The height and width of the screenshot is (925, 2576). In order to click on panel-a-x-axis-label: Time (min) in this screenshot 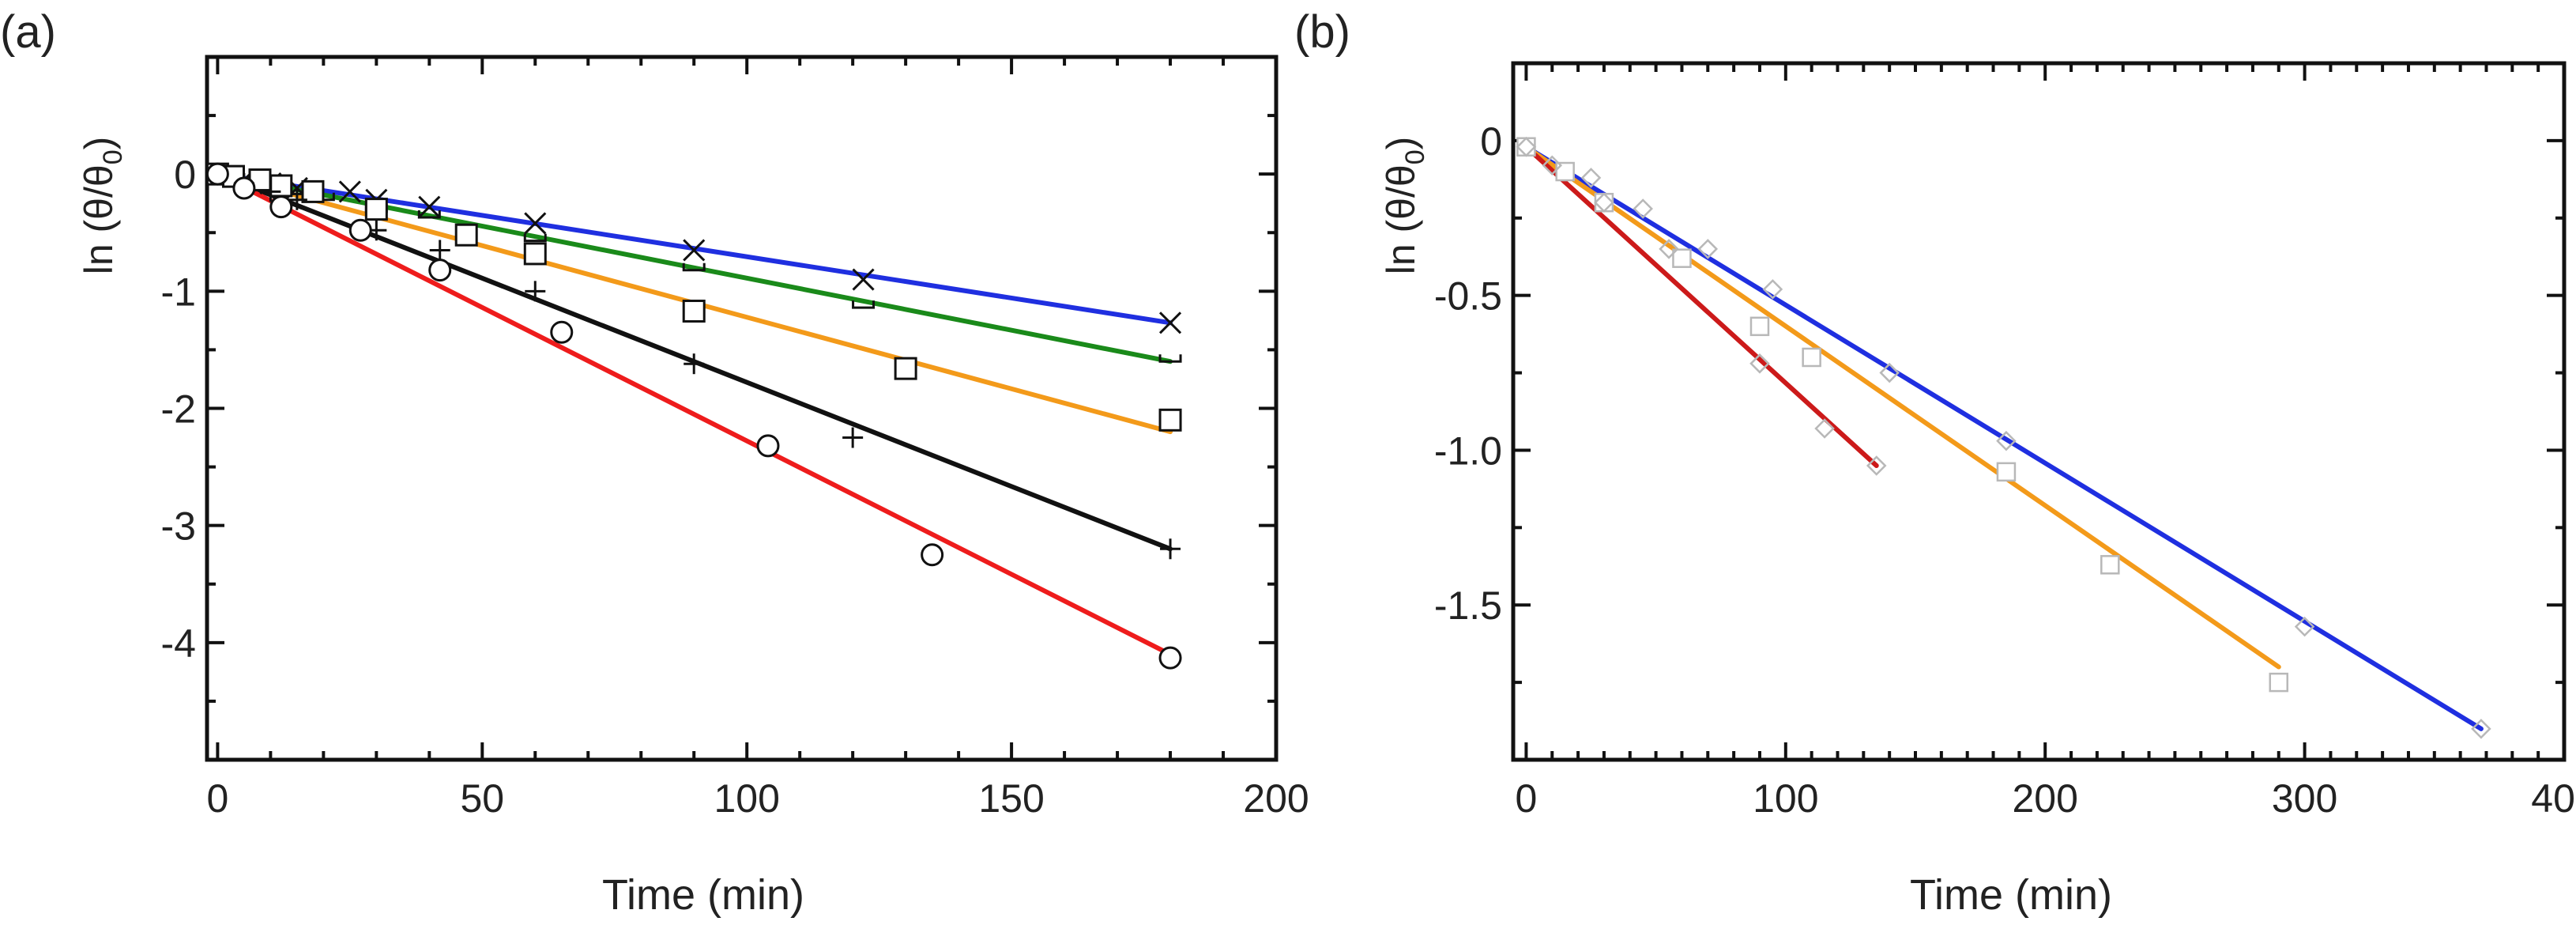, I will do `click(703, 895)`.